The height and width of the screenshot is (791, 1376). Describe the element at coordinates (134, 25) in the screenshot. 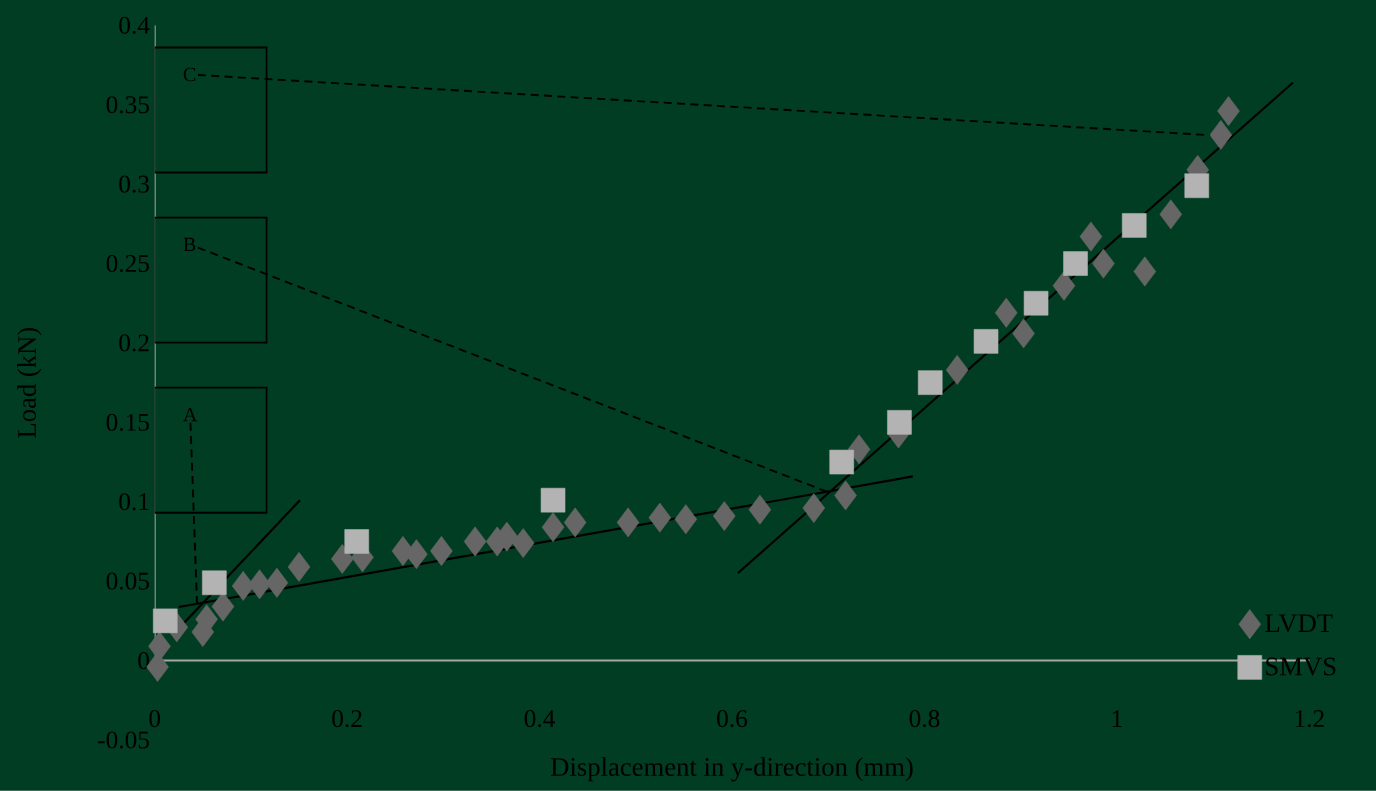

I see `y-tick-label: 0.4` at that location.